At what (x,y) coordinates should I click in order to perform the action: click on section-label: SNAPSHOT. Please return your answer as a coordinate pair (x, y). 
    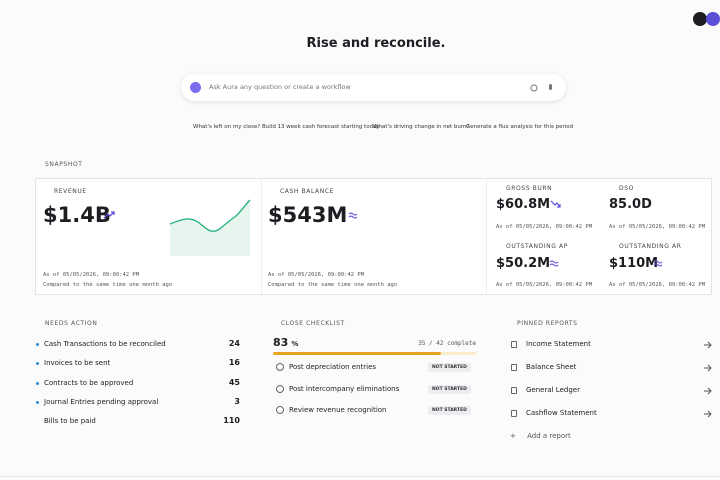
    Looking at the image, I should click on (64, 164).